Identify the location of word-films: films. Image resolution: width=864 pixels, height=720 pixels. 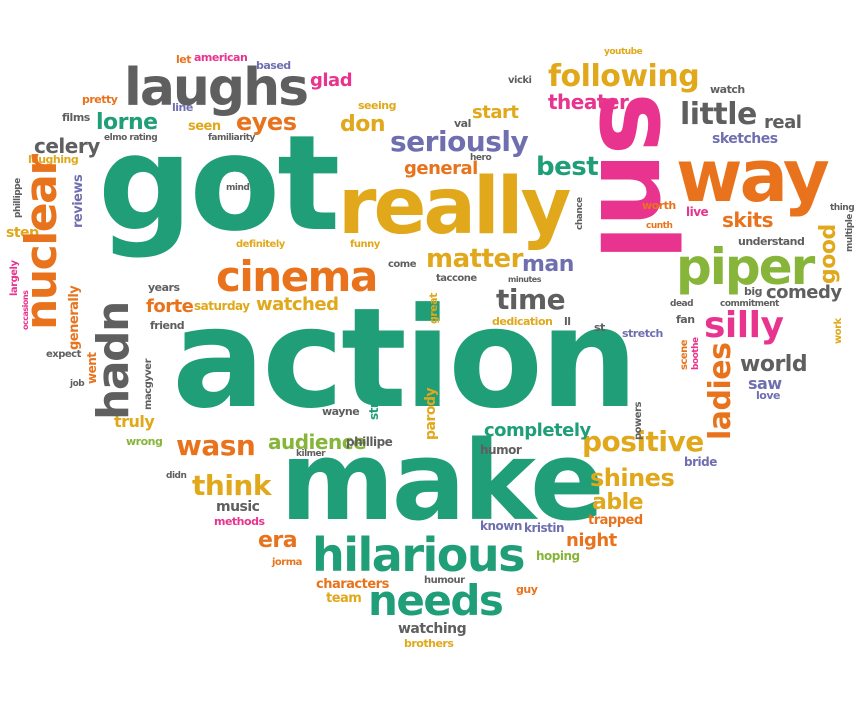
(76, 117).